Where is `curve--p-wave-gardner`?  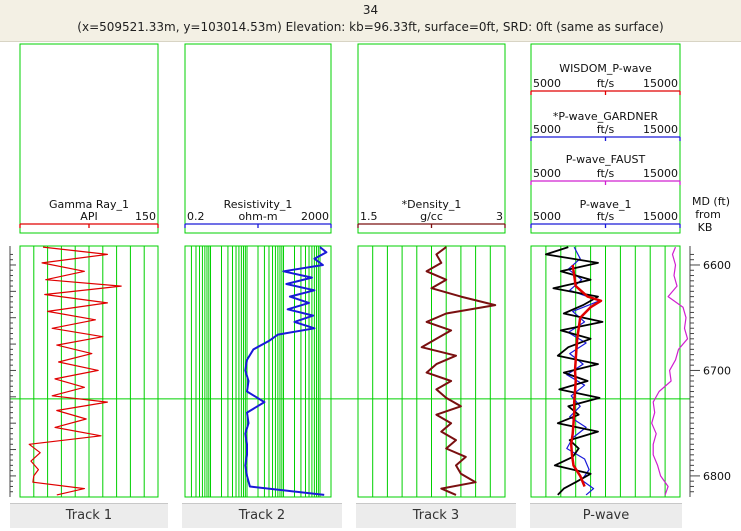 curve--p-wave-gardner is located at coordinates (583, 371).